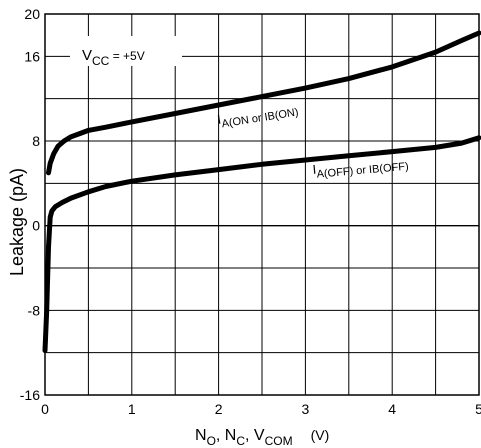 The width and height of the screenshot is (481, 448). I want to click on condition-text: VCC = +5V, so click(113, 57).